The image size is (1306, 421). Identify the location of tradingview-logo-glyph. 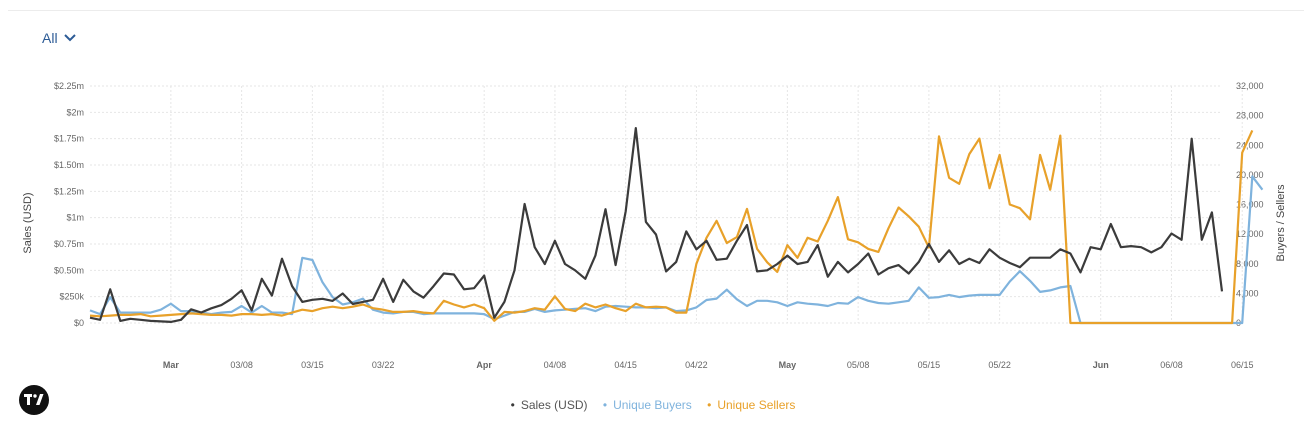
(34, 399).